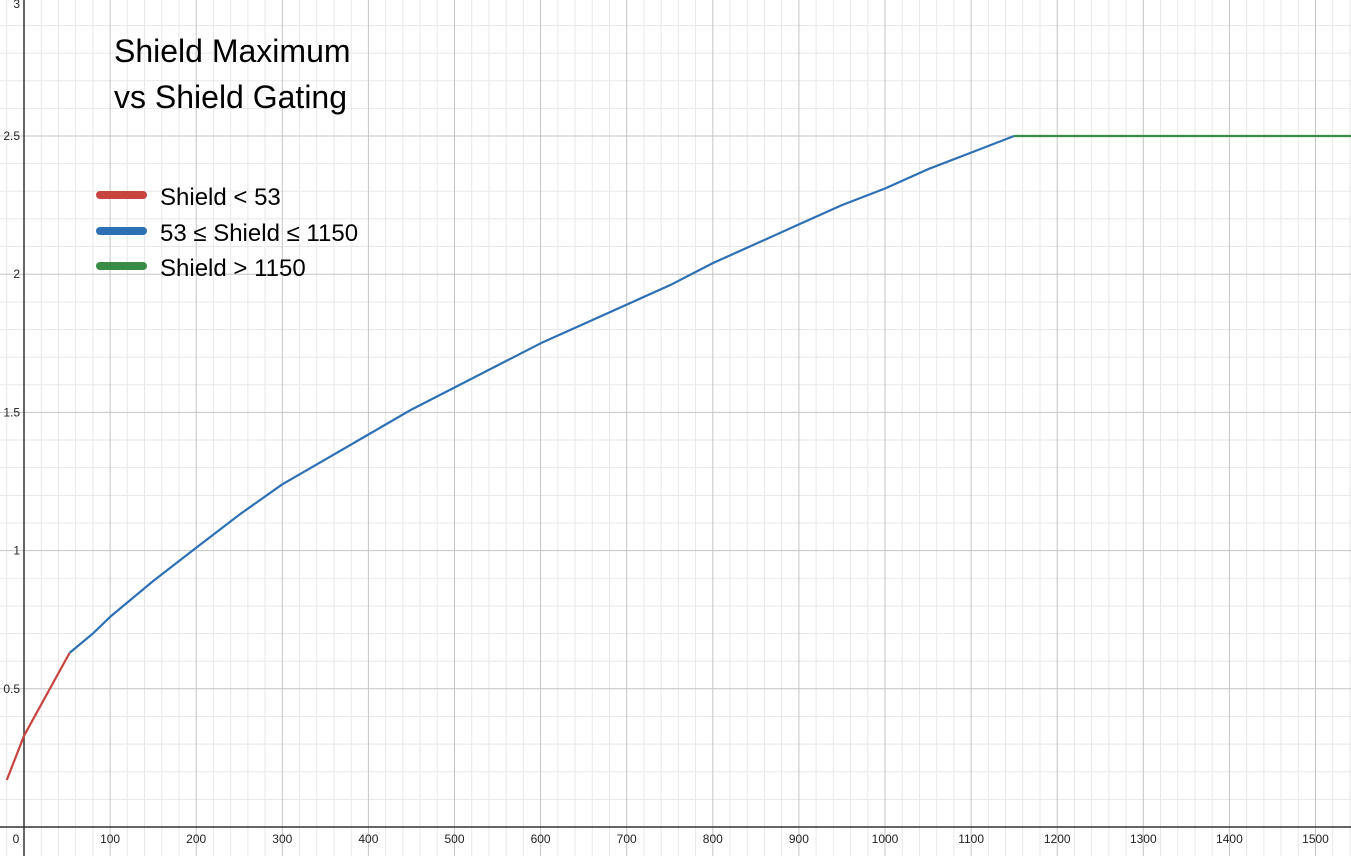  What do you see at coordinates (971, 839) in the screenshot?
I see `x-tick-label: 1100` at bounding box center [971, 839].